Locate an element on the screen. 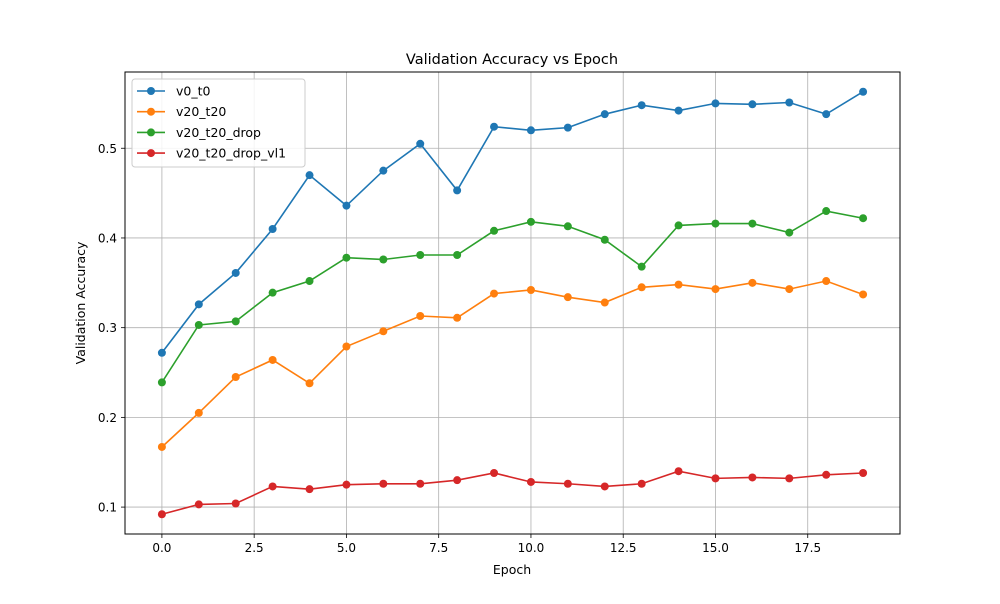  legend-label: v20_t20_drop is located at coordinates (218, 132).